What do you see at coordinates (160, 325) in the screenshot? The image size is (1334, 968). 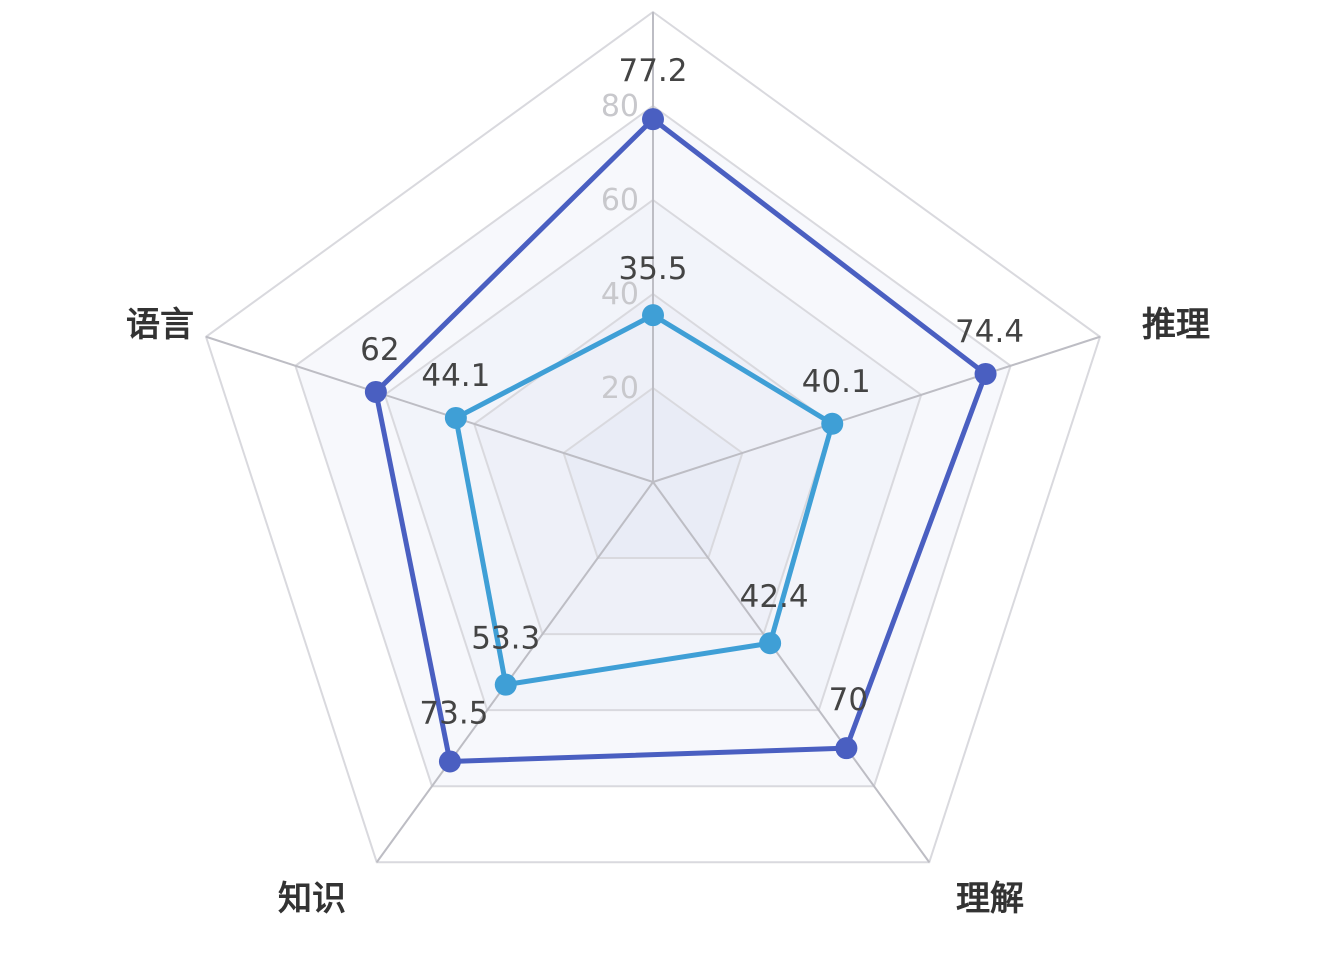 I see `axis-label: 语言` at bounding box center [160, 325].